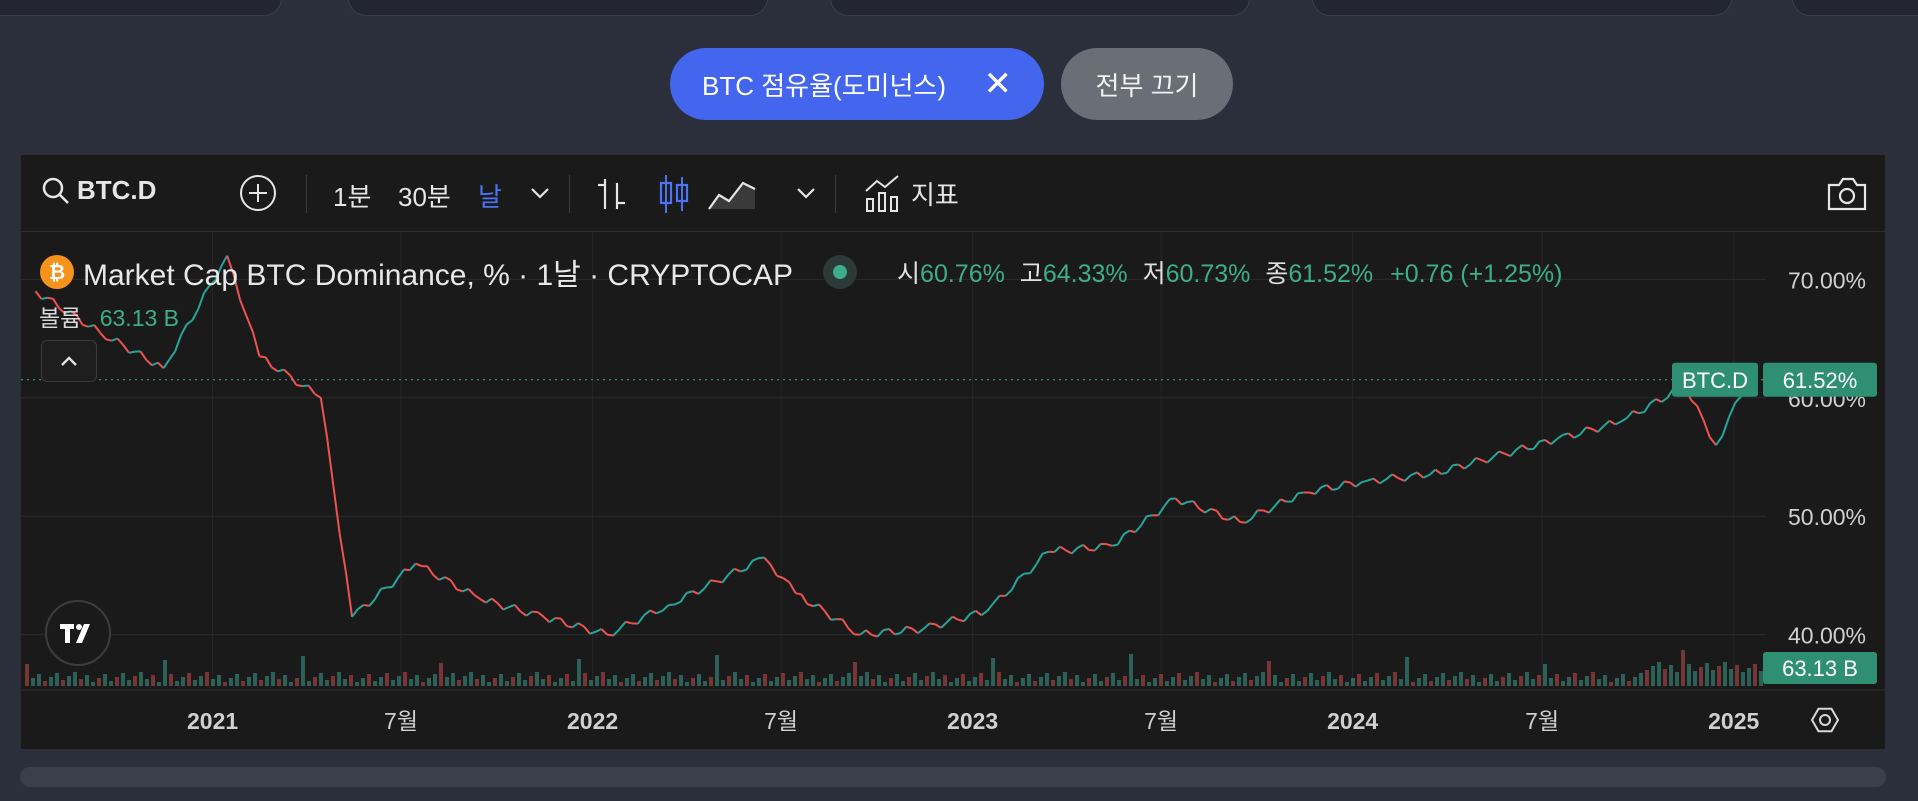 This screenshot has width=1918, height=801. Describe the element at coordinates (840, 272) in the screenshot. I see `visibility-toggle` at that location.